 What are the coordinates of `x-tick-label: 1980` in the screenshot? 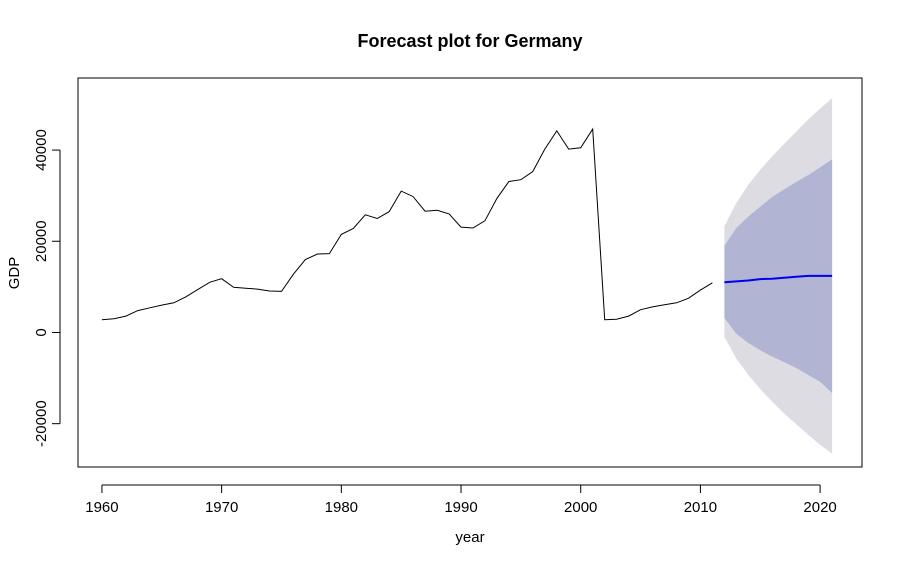 It's located at (341, 507).